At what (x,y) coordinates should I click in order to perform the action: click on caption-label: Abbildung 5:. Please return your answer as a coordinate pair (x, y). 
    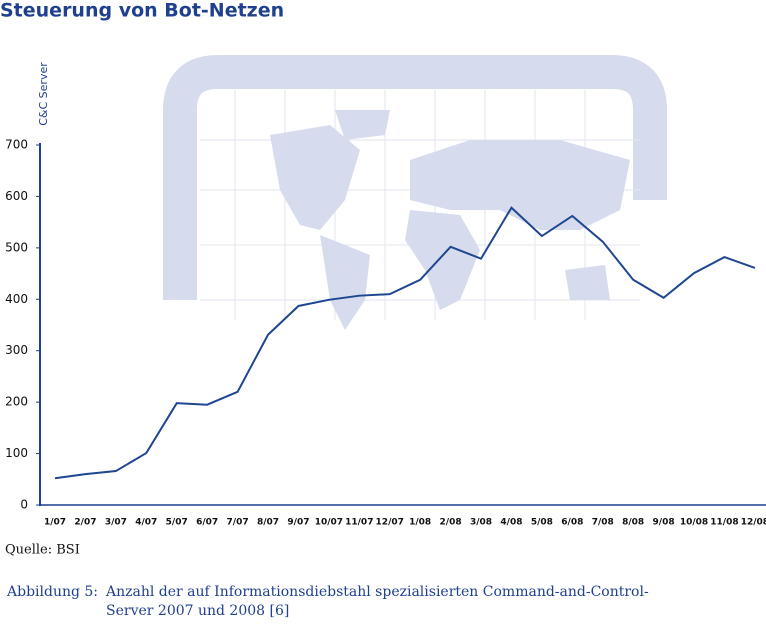
    Looking at the image, I should click on (52, 592).